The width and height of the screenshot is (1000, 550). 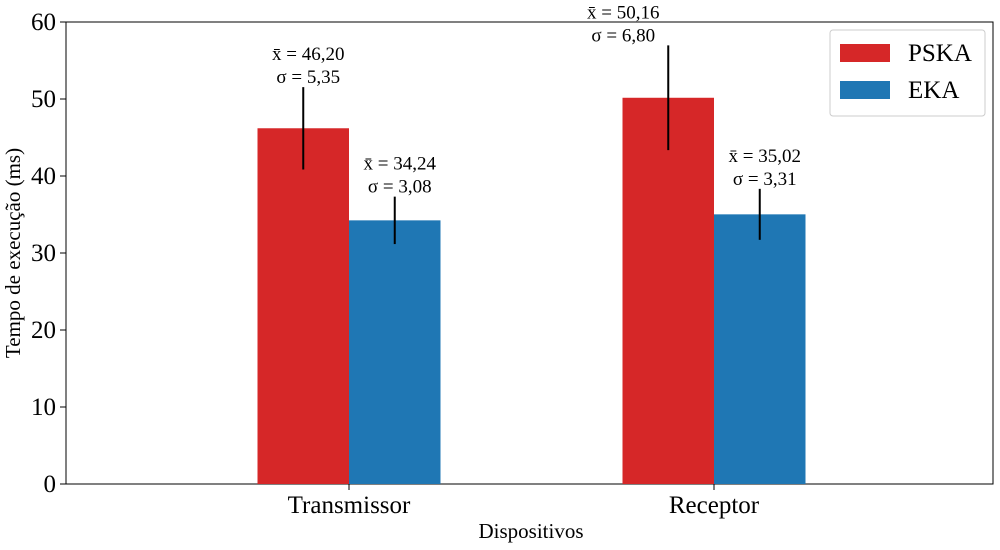 What do you see at coordinates (43, 253) in the screenshot?
I see `y-tick-label: 30` at bounding box center [43, 253].